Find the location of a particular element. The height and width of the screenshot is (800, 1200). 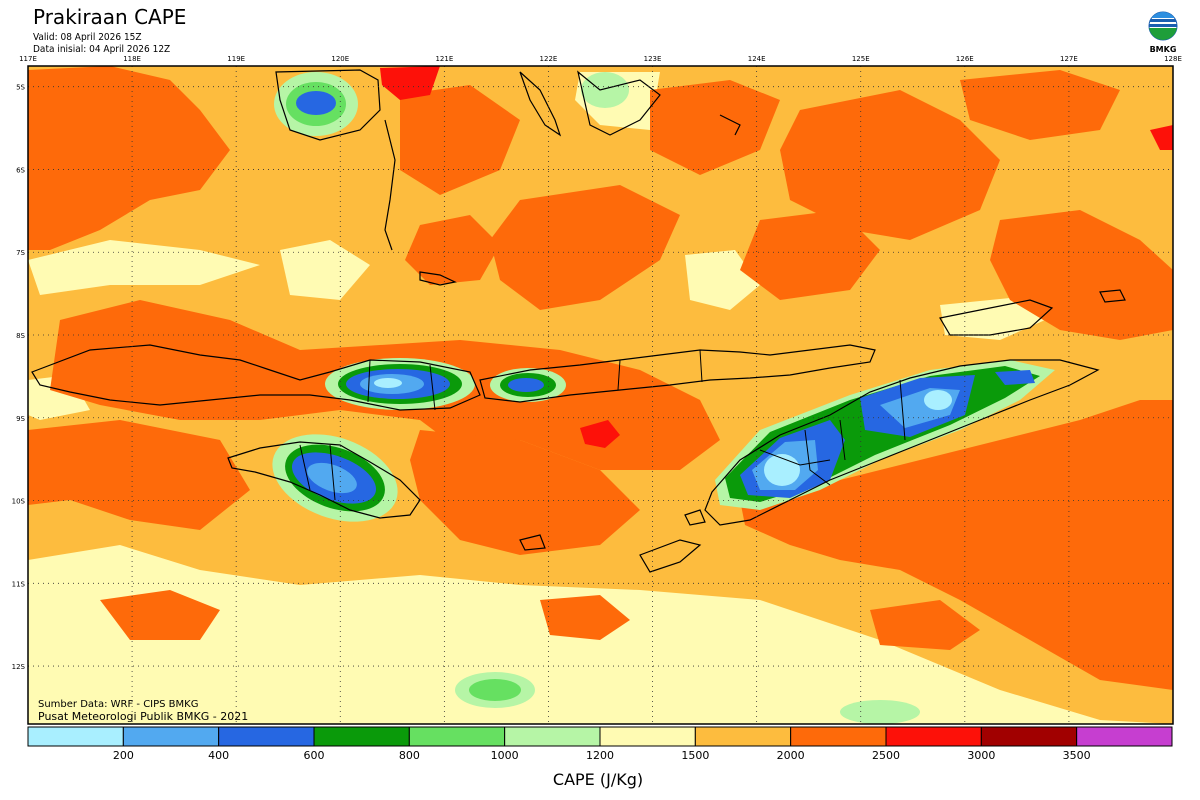

colorbar-tick-label: 200 is located at coordinates (123, 755).